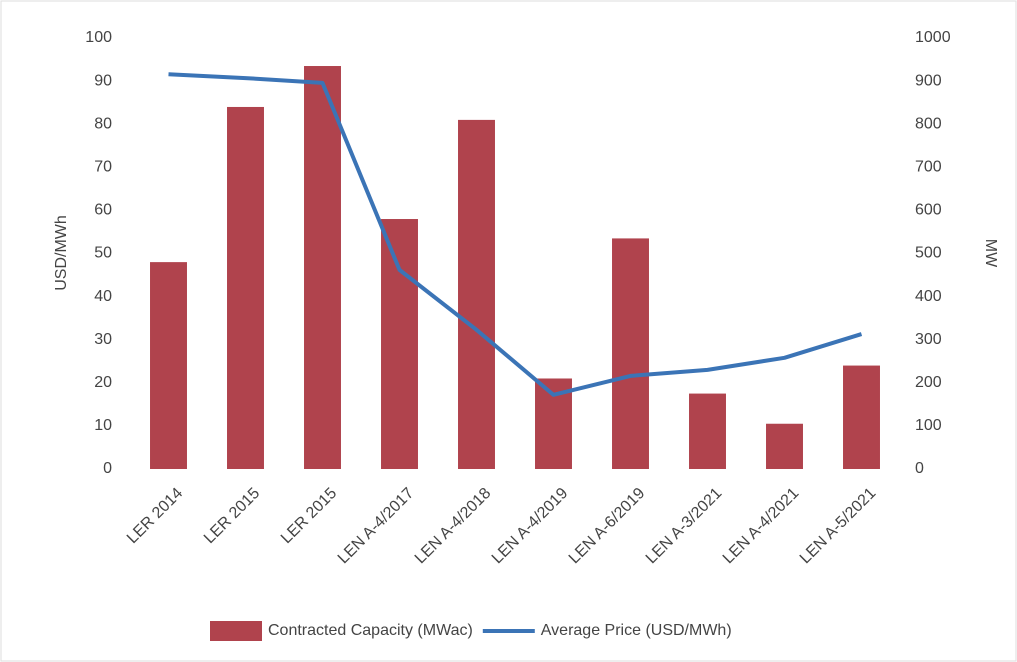  Describe the element at coordinates (919, 468) in the screenshot. I see `y2-tick-label: 0` at that location.